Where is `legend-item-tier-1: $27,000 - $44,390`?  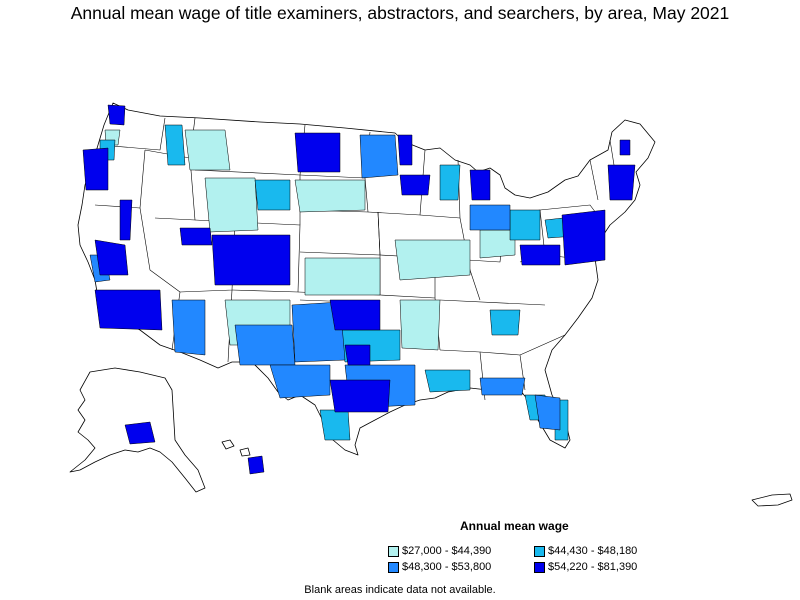 legend-item-tier-1: $27,000 - $44,390 is located at coordinates (439, 551).